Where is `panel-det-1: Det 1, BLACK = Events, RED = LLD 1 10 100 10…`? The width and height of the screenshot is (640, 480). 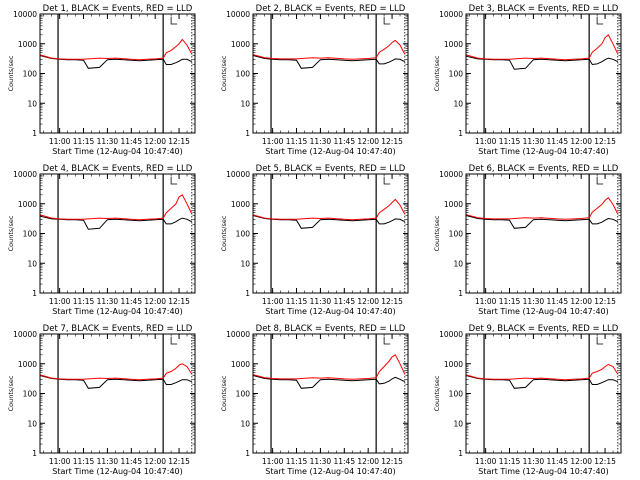
panel-det-1: Det 1, BLACK = Events, RED = LLD 1 10 100 10… is located at coordinates (101, 80).